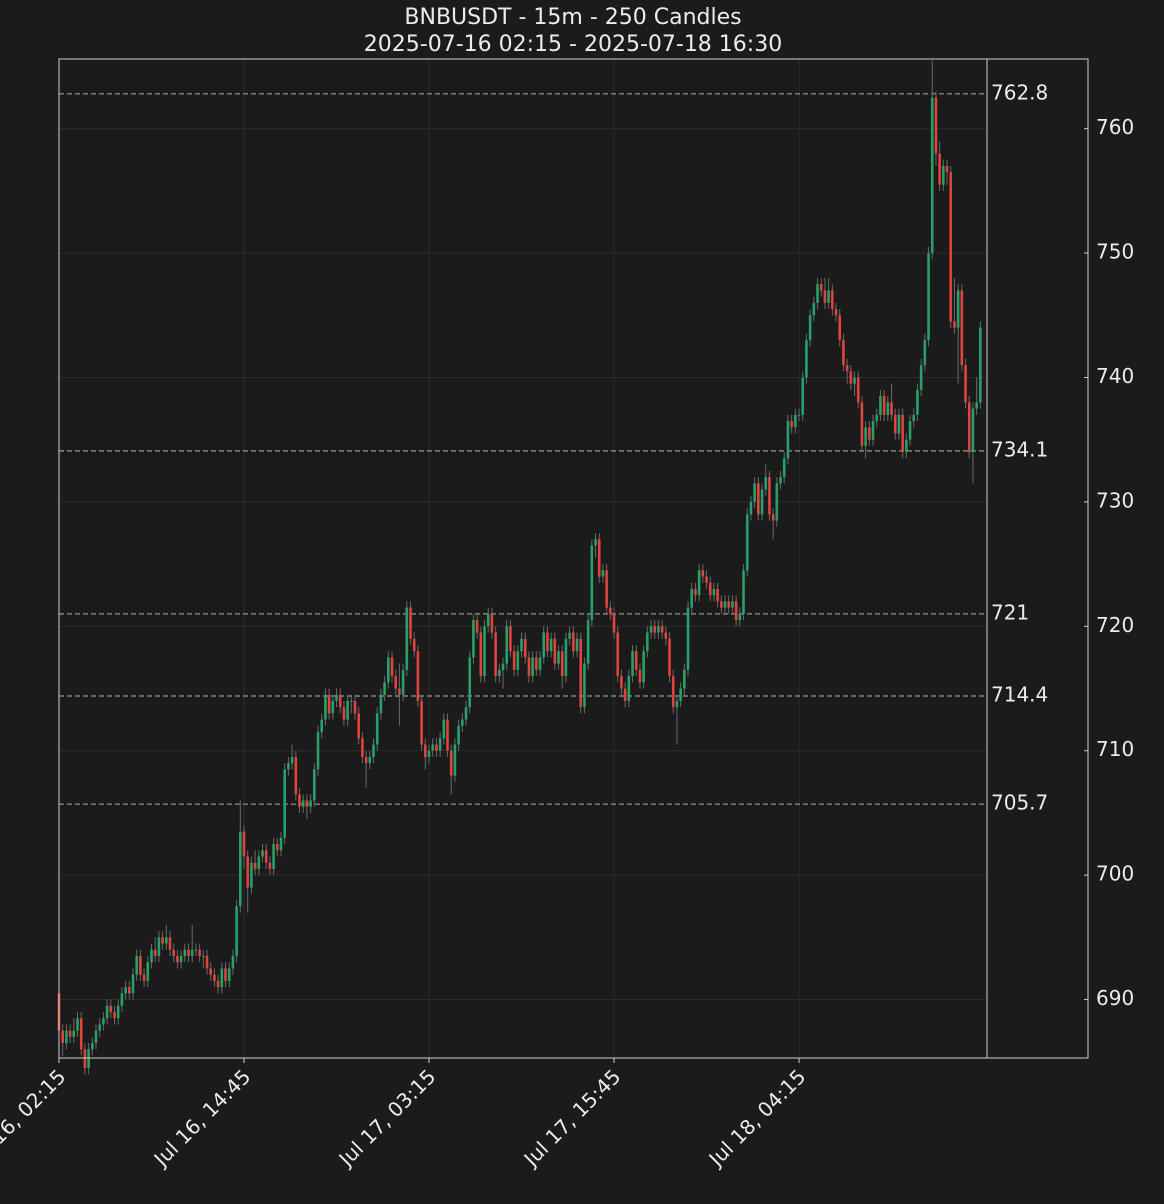  Describe the element at coordinates (1010, 612) in the screenshot. I see `level-label: 721` at that location.